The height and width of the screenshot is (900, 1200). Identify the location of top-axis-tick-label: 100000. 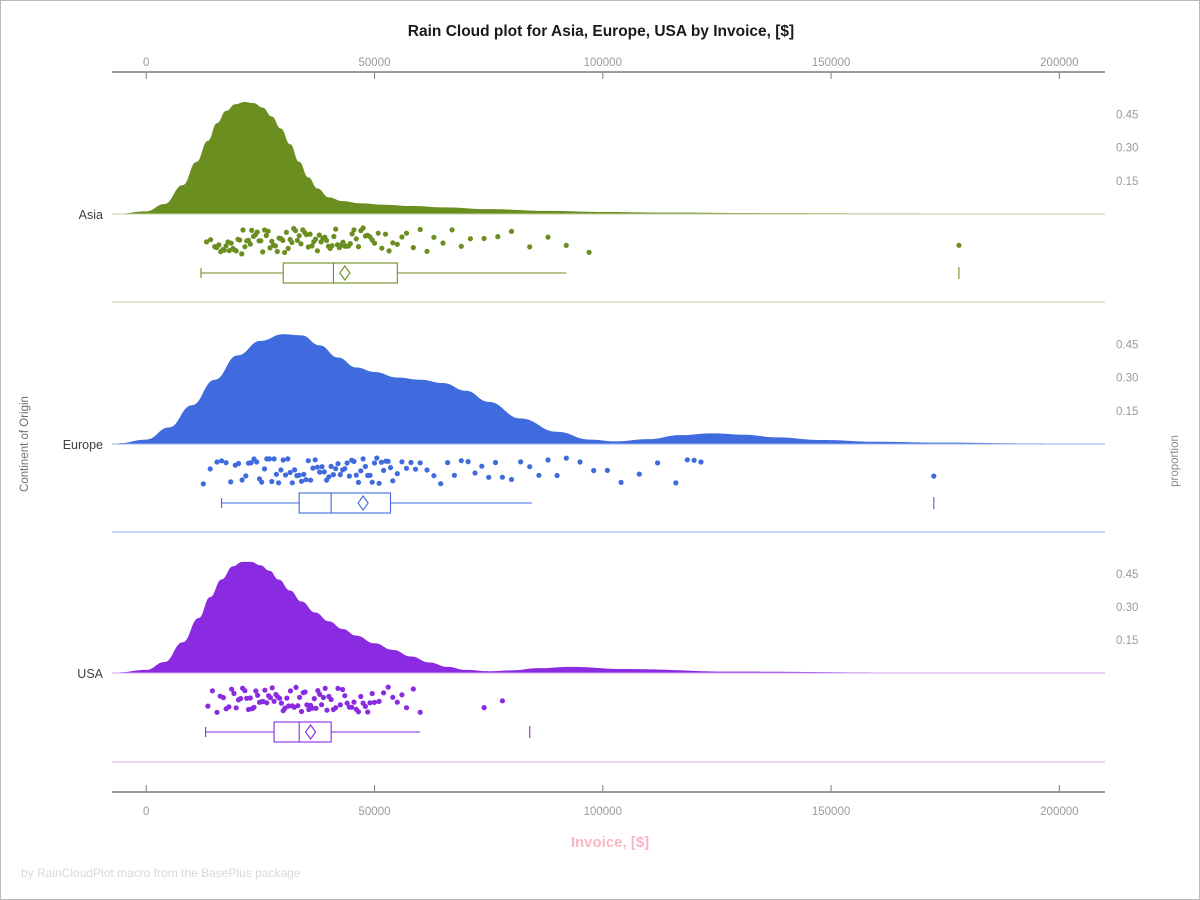
(603, 63).